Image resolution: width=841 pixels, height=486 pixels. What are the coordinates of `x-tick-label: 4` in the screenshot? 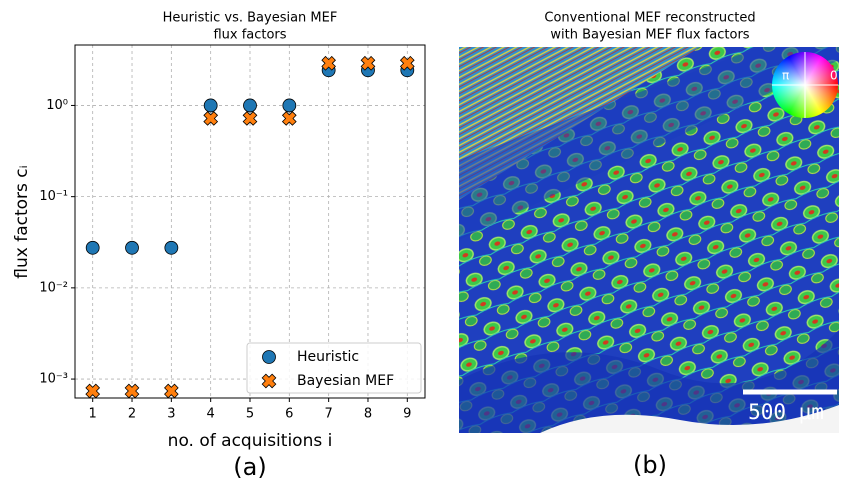 It's located at (211, 414).